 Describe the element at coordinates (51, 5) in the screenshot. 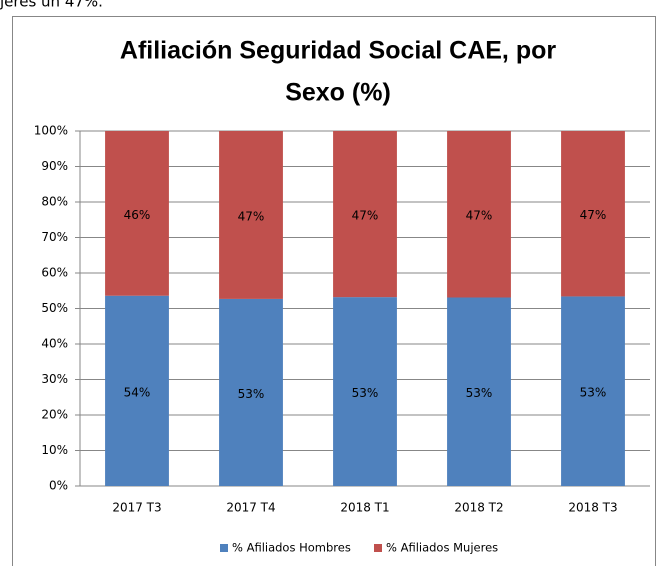

I see `page-fragment: jeres un 47%.` at that location.